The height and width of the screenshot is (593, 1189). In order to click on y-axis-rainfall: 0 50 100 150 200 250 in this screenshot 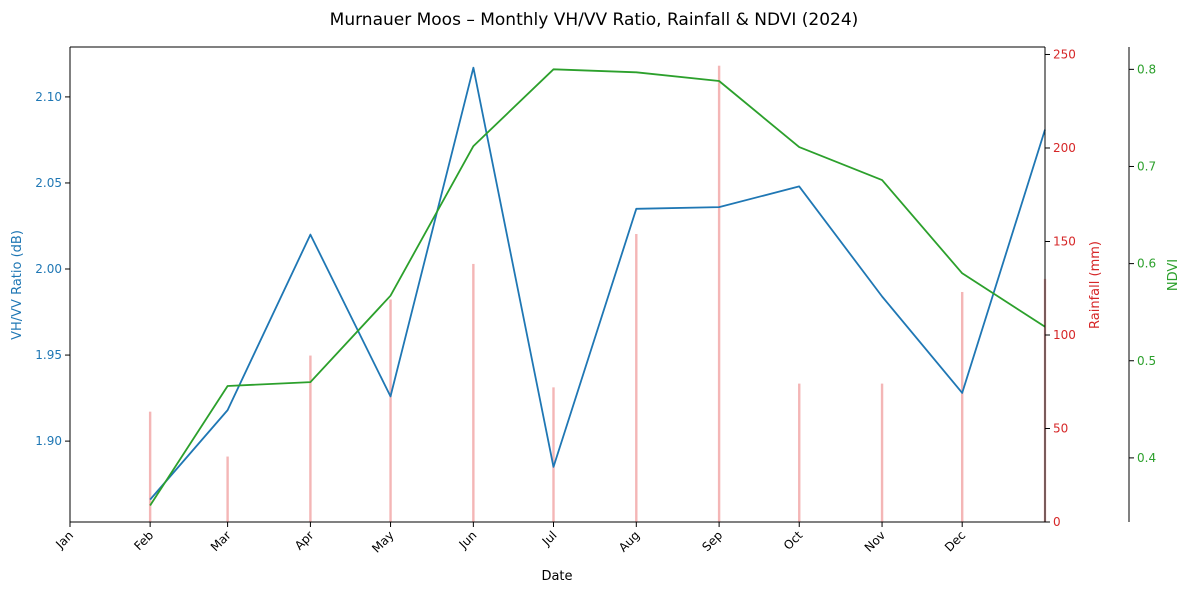, I will do `click(1060, 288)`.